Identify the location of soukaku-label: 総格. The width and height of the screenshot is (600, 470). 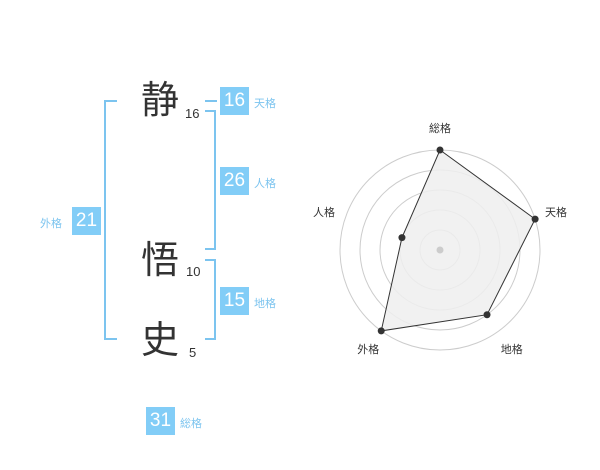
(191, 423).